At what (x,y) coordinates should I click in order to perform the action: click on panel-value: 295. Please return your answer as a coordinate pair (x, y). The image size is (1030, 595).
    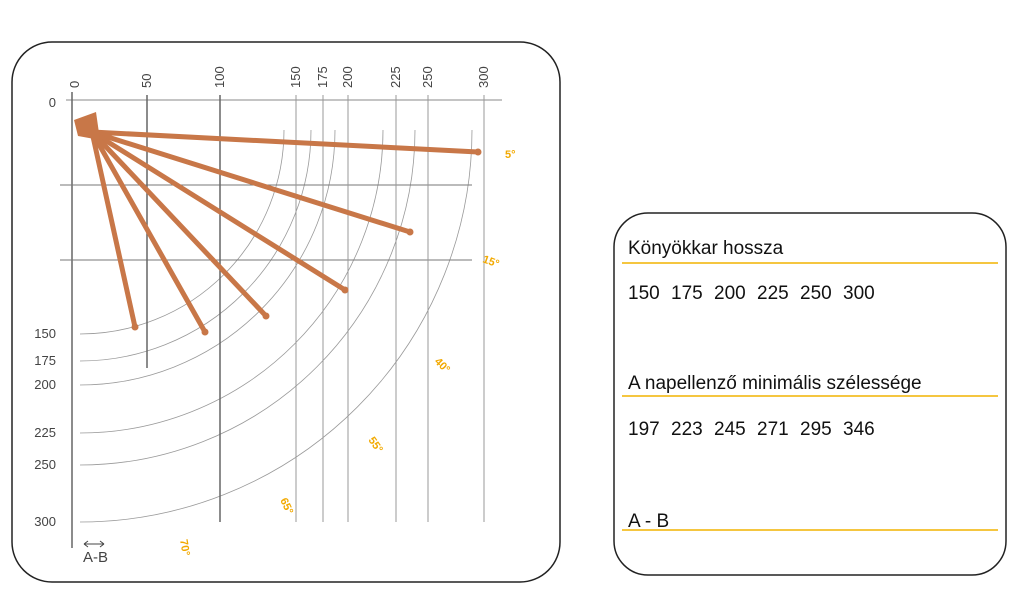
    Looking at the image, I should click on (816, 429).